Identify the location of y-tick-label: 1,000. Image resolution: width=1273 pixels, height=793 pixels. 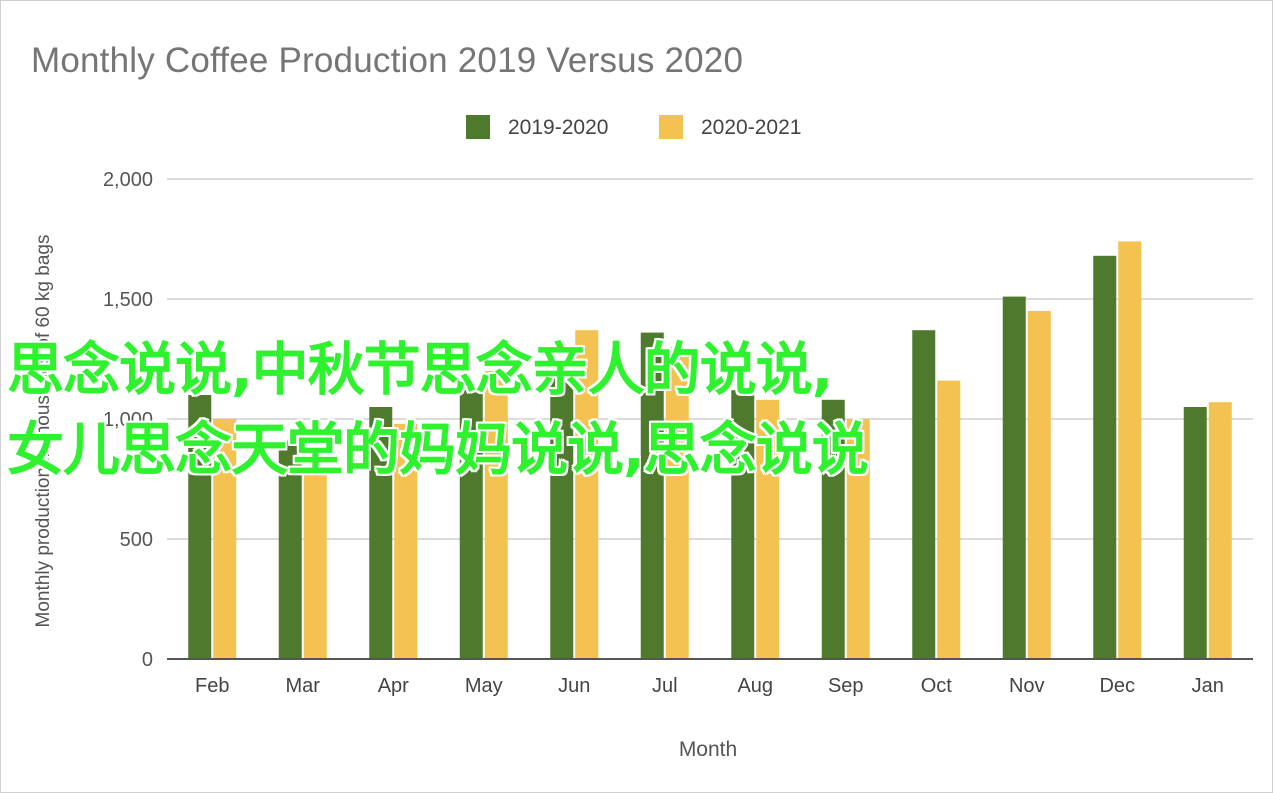
(128, 420).